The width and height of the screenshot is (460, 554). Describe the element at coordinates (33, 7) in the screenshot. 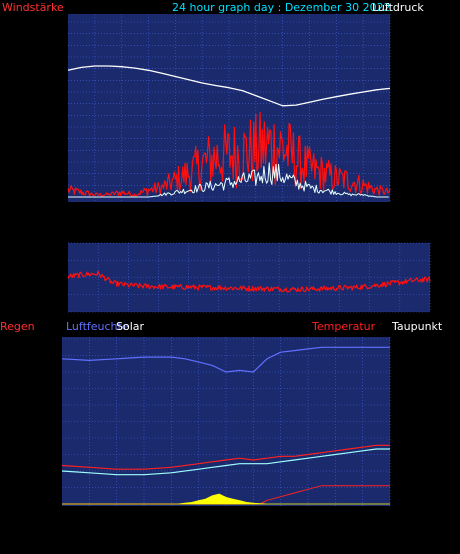

I see `windstaerke-label: Windstärke` at that location.